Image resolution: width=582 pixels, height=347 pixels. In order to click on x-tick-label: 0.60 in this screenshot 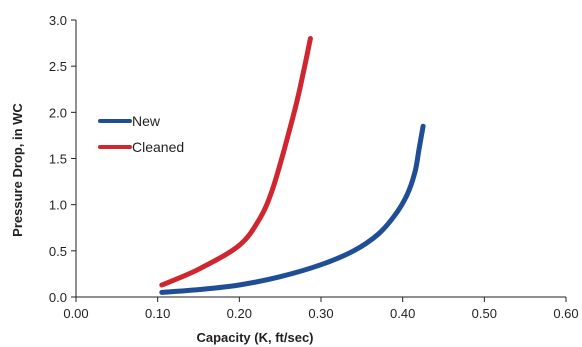, I will do `click(565, 313)`.